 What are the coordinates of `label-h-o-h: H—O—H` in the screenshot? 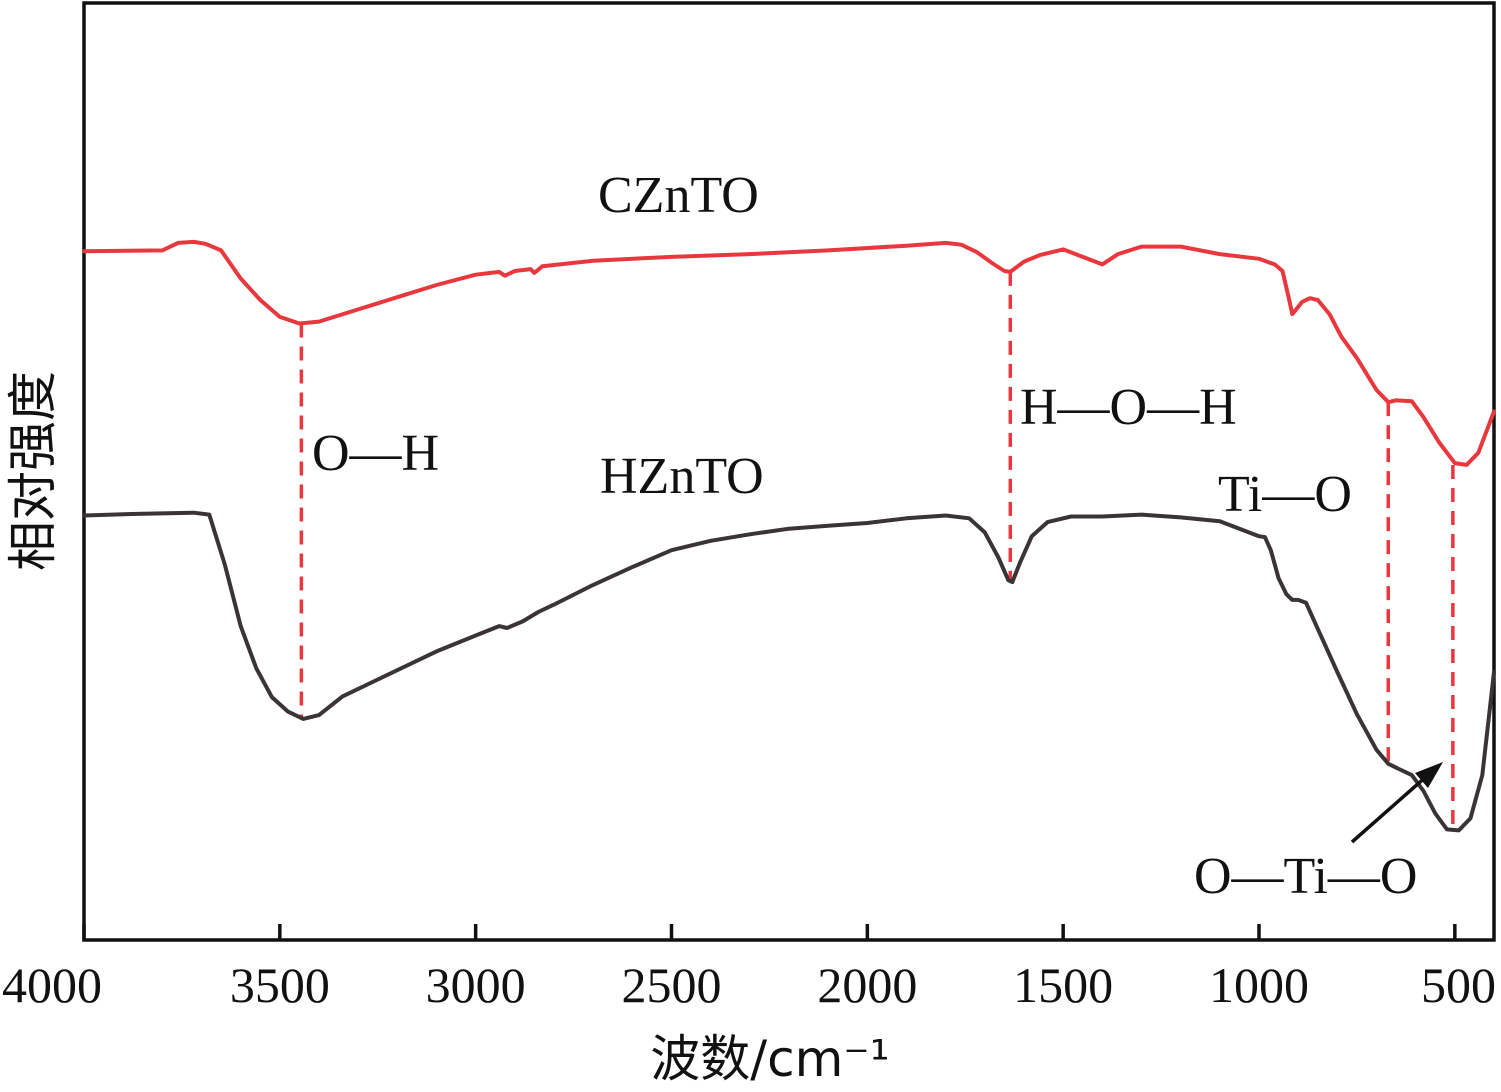 It's located at (1128, 407).